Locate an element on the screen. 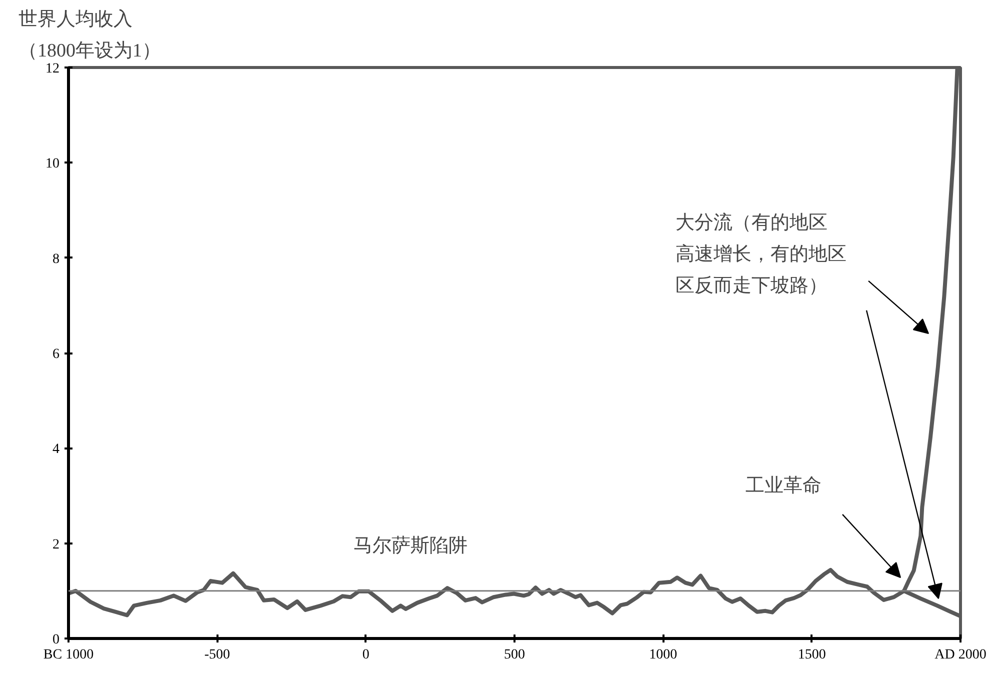  annotation: 马尔萨斯陷阱 is located at coordinates (411, 545).